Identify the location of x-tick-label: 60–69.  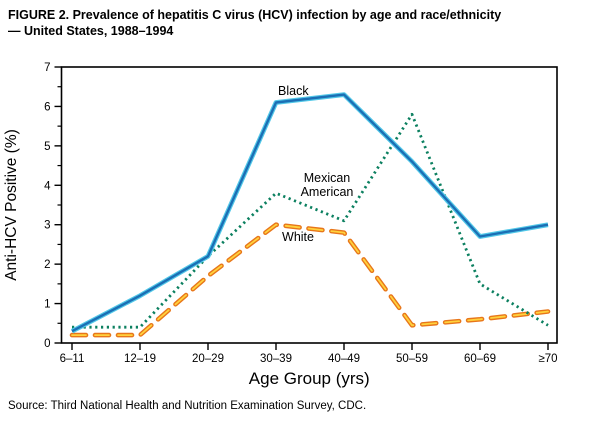
(480, 359).